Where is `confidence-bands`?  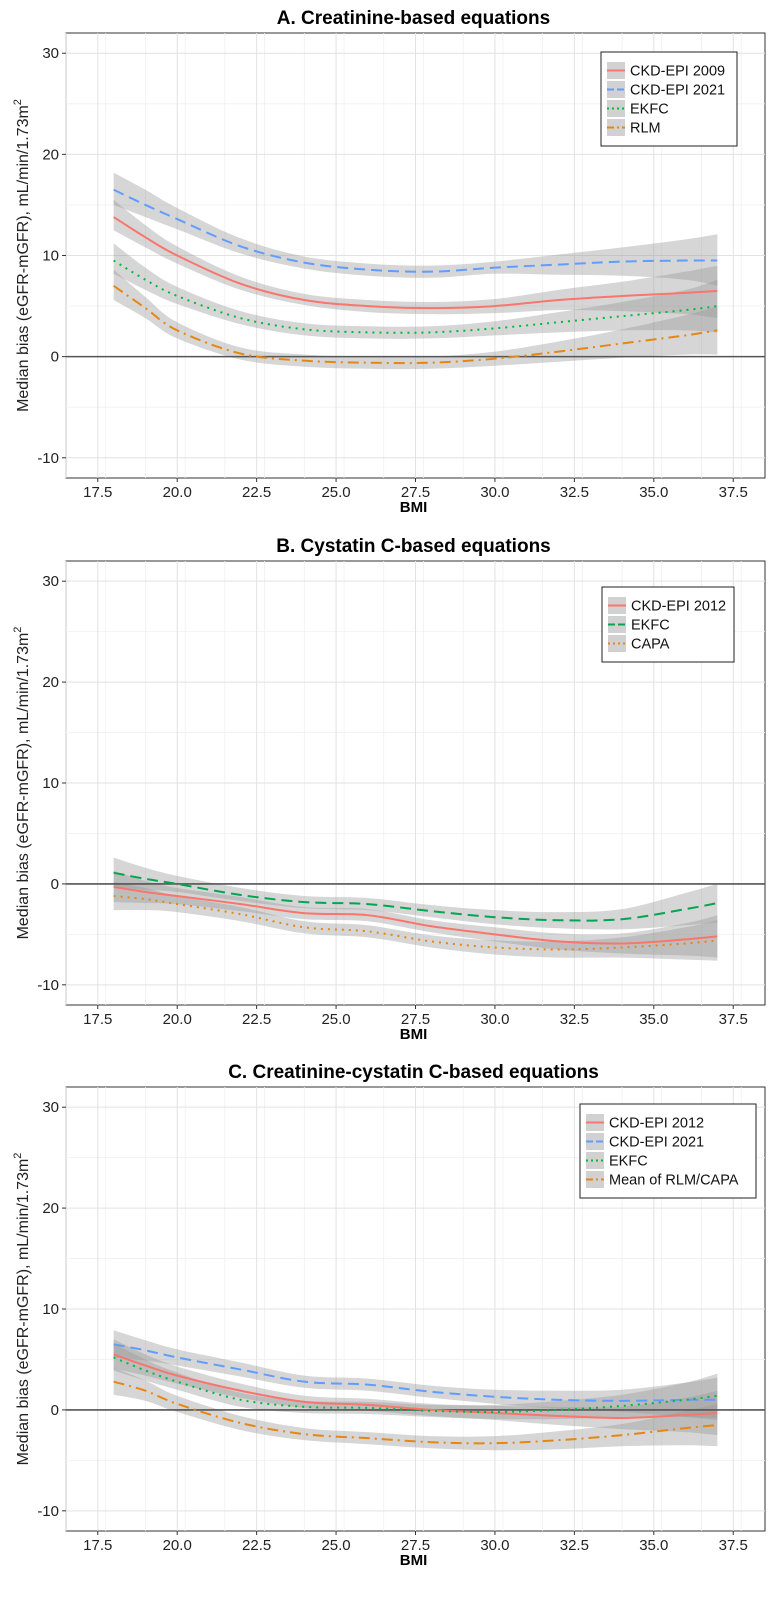
confidence-bands is located at coordinates (415, 1390).